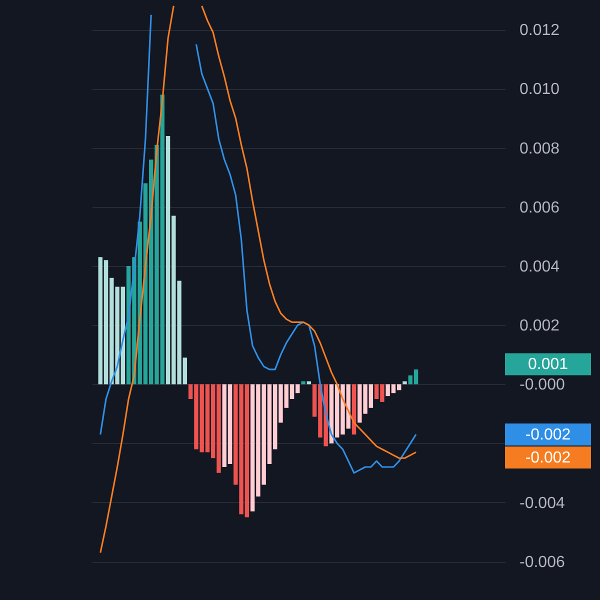  What do you see at coordinates (542, 503) in the screenshot?
I see `y-tick-label: -0.004` at bounding box center [542, 503].